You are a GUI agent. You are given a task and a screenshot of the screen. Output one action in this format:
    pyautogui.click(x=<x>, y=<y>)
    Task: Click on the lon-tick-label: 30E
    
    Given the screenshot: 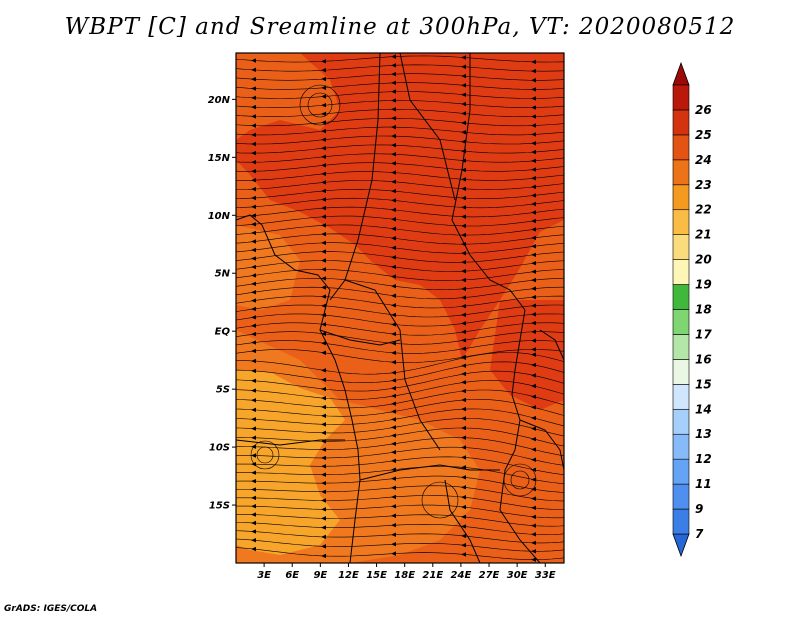 What is the action you would take?
    pyautogui.click(x=517, y=575)
    